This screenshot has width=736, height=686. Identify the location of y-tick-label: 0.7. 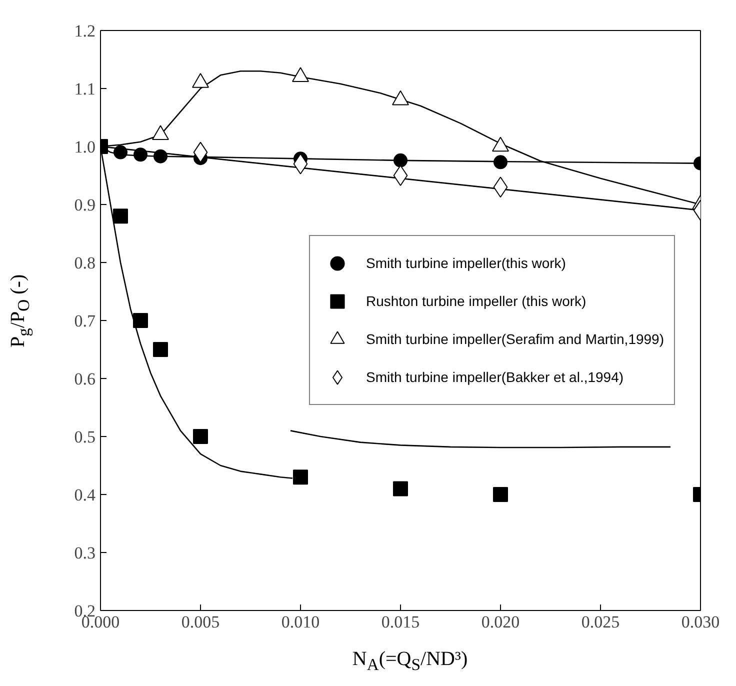
(85, 321).